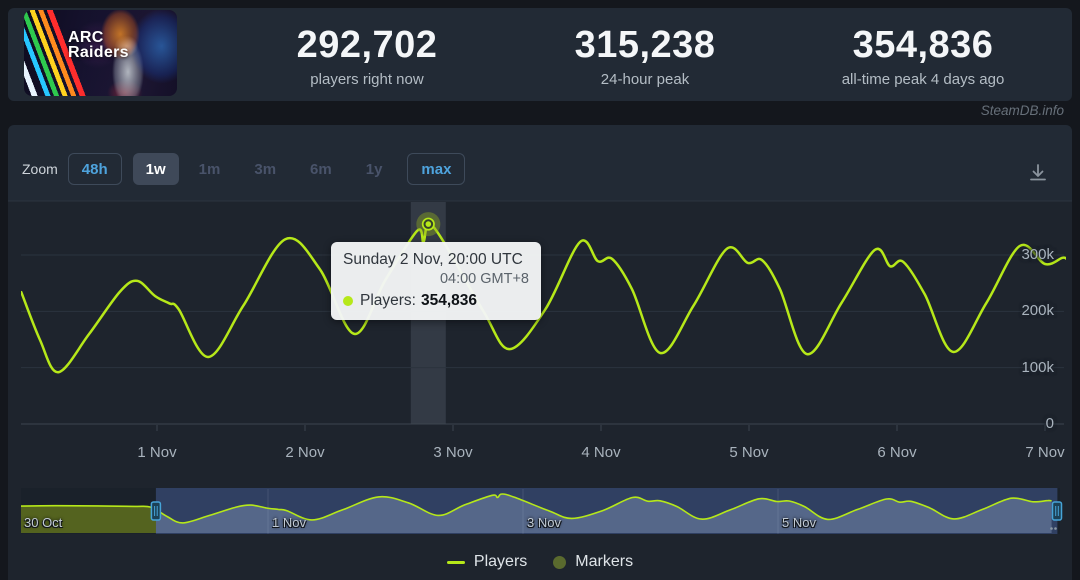 This screenshot has height=580, width=1080. Describe the element at coordinates (604, 561) in the screenshot. I see `legend-markers-label: Markers` at that location.